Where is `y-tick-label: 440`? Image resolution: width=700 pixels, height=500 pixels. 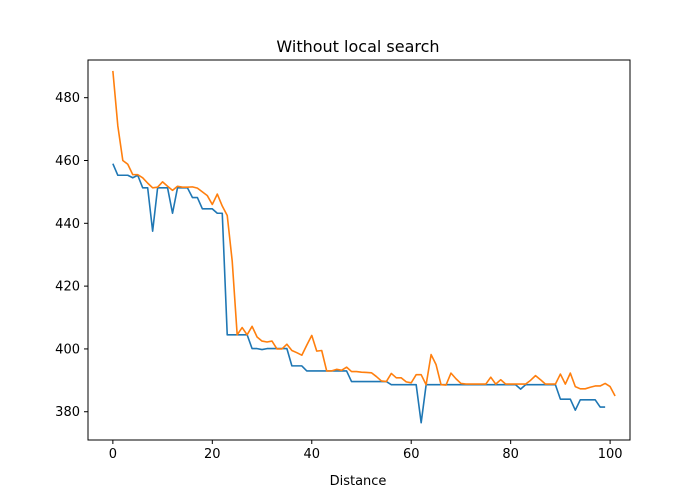 y-tick-label: 440 is located at coordinates (67, 224).